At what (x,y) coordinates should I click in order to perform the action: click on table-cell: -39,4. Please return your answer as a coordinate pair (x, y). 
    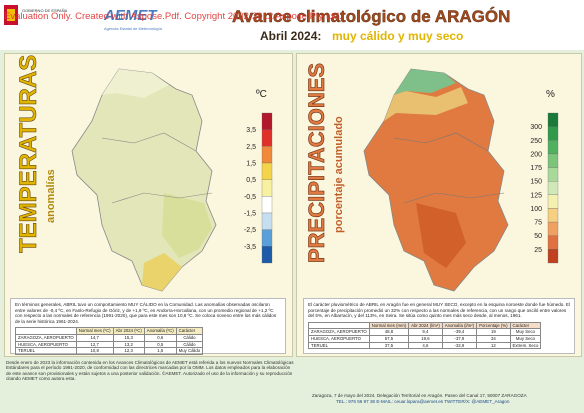
    Looking at the image, I should click on (459, 332).